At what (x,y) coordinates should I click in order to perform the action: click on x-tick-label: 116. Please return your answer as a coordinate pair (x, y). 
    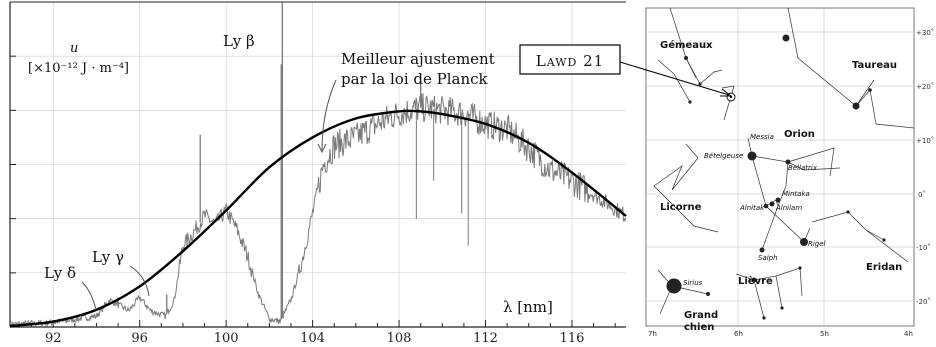
    Looking at the image, I should click on (572, 338).